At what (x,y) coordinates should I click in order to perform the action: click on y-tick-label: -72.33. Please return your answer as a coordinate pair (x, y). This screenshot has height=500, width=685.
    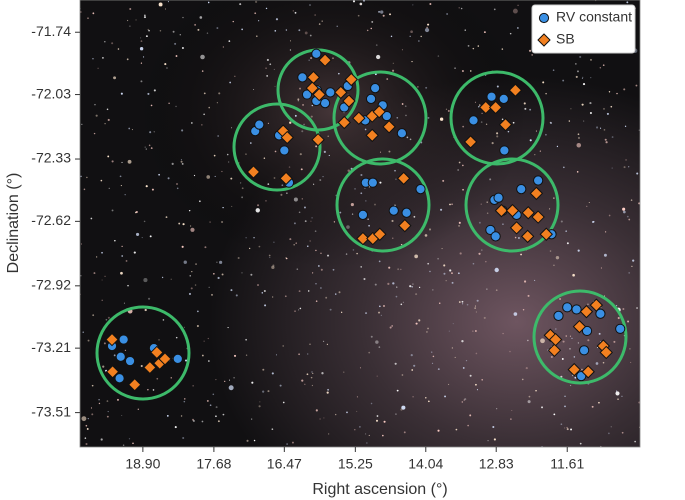
    Looking at the image, I should click on (51, 158).